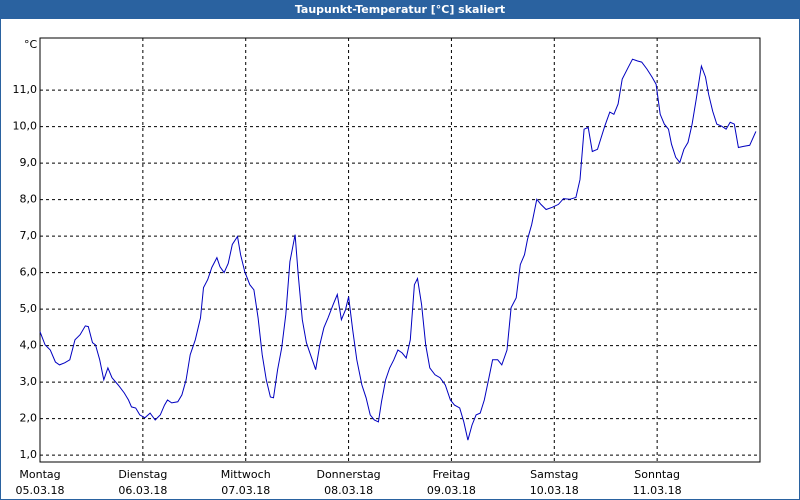 This screenshot has height=500, width=800. Describe the element at coordinates (451, 490) in the screenshot. I see `x-tick-date: 09.03.18` at that location.